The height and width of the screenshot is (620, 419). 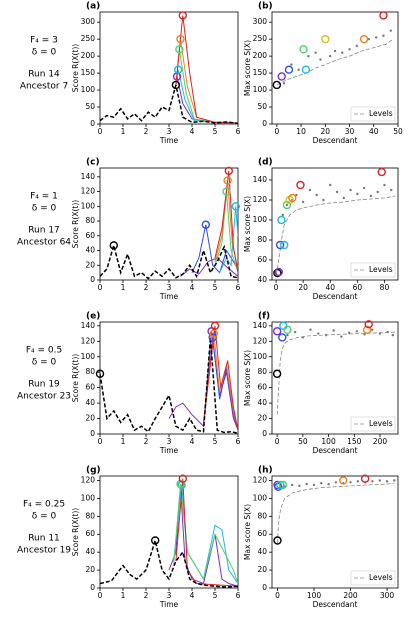 What do you see at coordinates (354, 441) in the screenshot?
I see `x-tick-label: 150` at bounding box center [354, 441].